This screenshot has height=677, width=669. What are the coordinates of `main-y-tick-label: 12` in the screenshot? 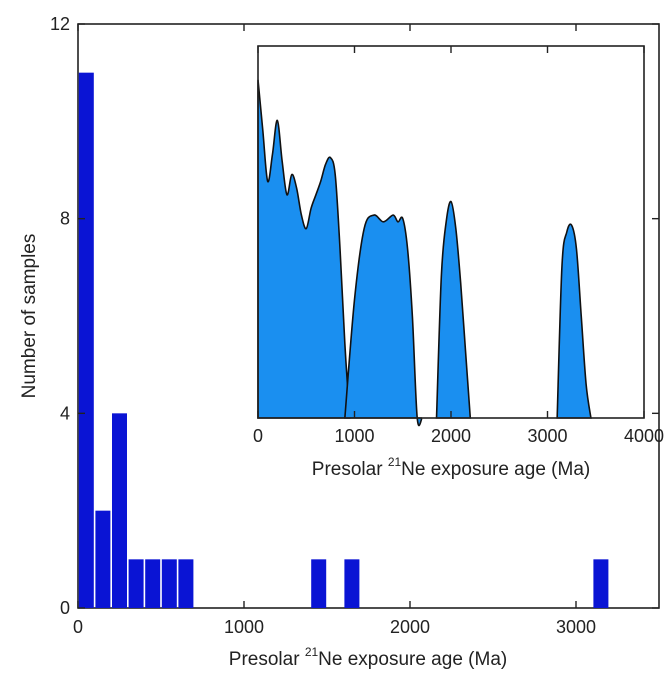 It's located at (60, 24).